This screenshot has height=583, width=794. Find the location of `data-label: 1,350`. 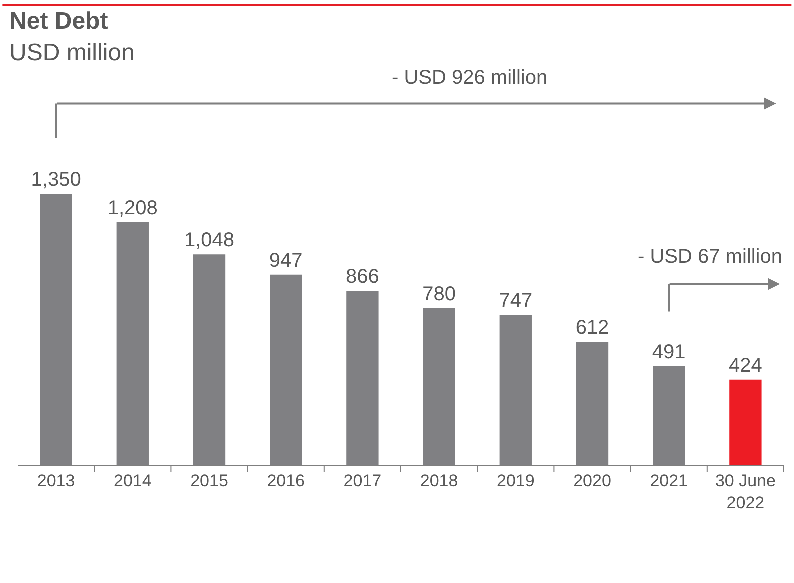

data-label: 1,350 is located at coordinates (56, 179).